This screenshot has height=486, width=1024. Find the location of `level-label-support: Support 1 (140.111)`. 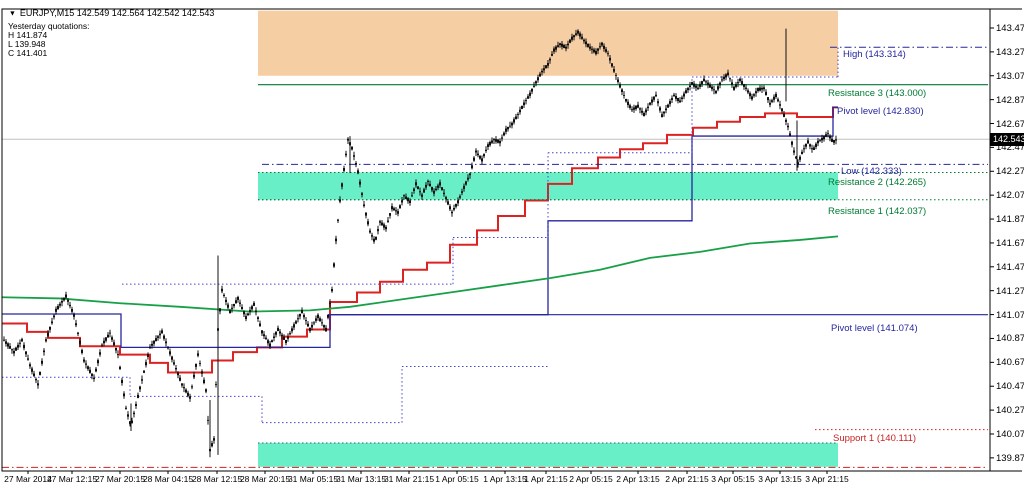

level-label-support: Support 1 (140.111) is located at coordinates (875, 438).